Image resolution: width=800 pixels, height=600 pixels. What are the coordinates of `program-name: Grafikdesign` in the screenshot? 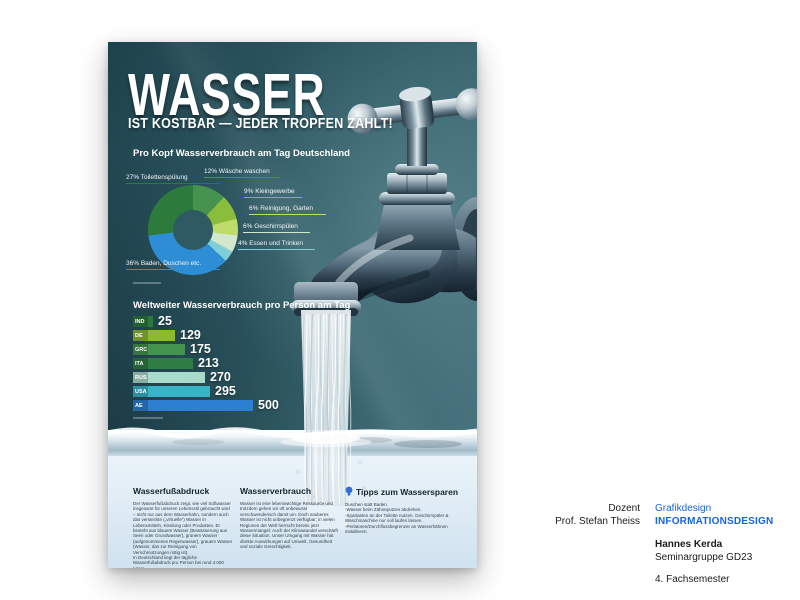 It's located at (683, 508).